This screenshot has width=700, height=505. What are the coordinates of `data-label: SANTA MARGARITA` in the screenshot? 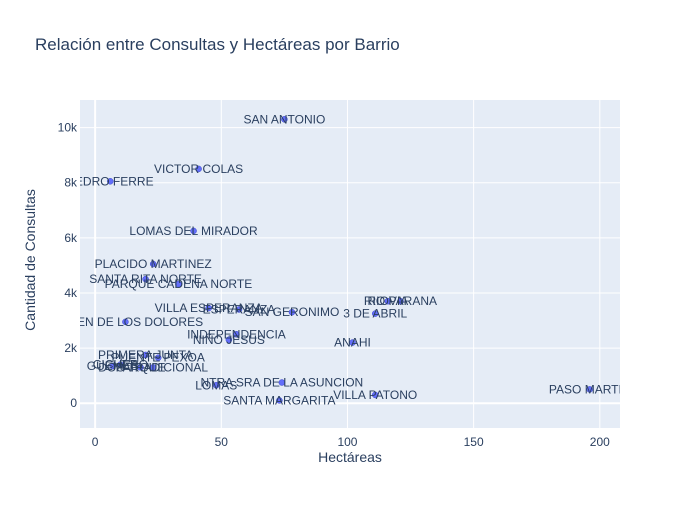 It's located at (279, 400).